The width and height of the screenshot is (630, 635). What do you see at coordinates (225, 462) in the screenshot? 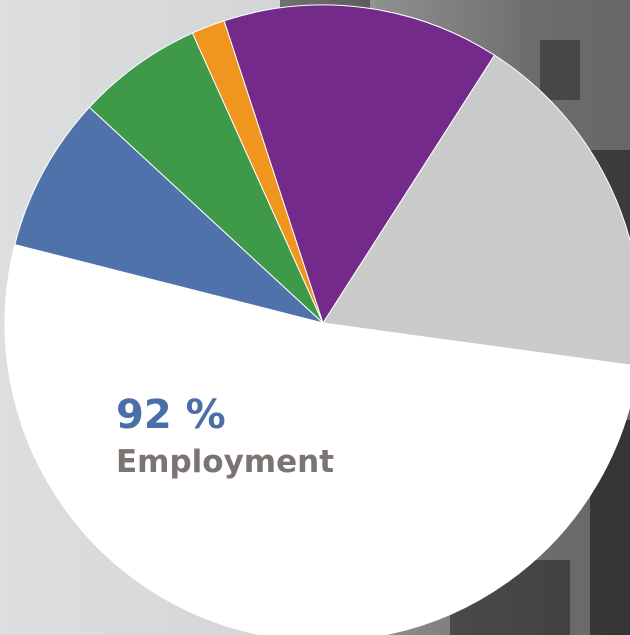
I see `annotation-label: Employment` at bounding box center [225, 462].